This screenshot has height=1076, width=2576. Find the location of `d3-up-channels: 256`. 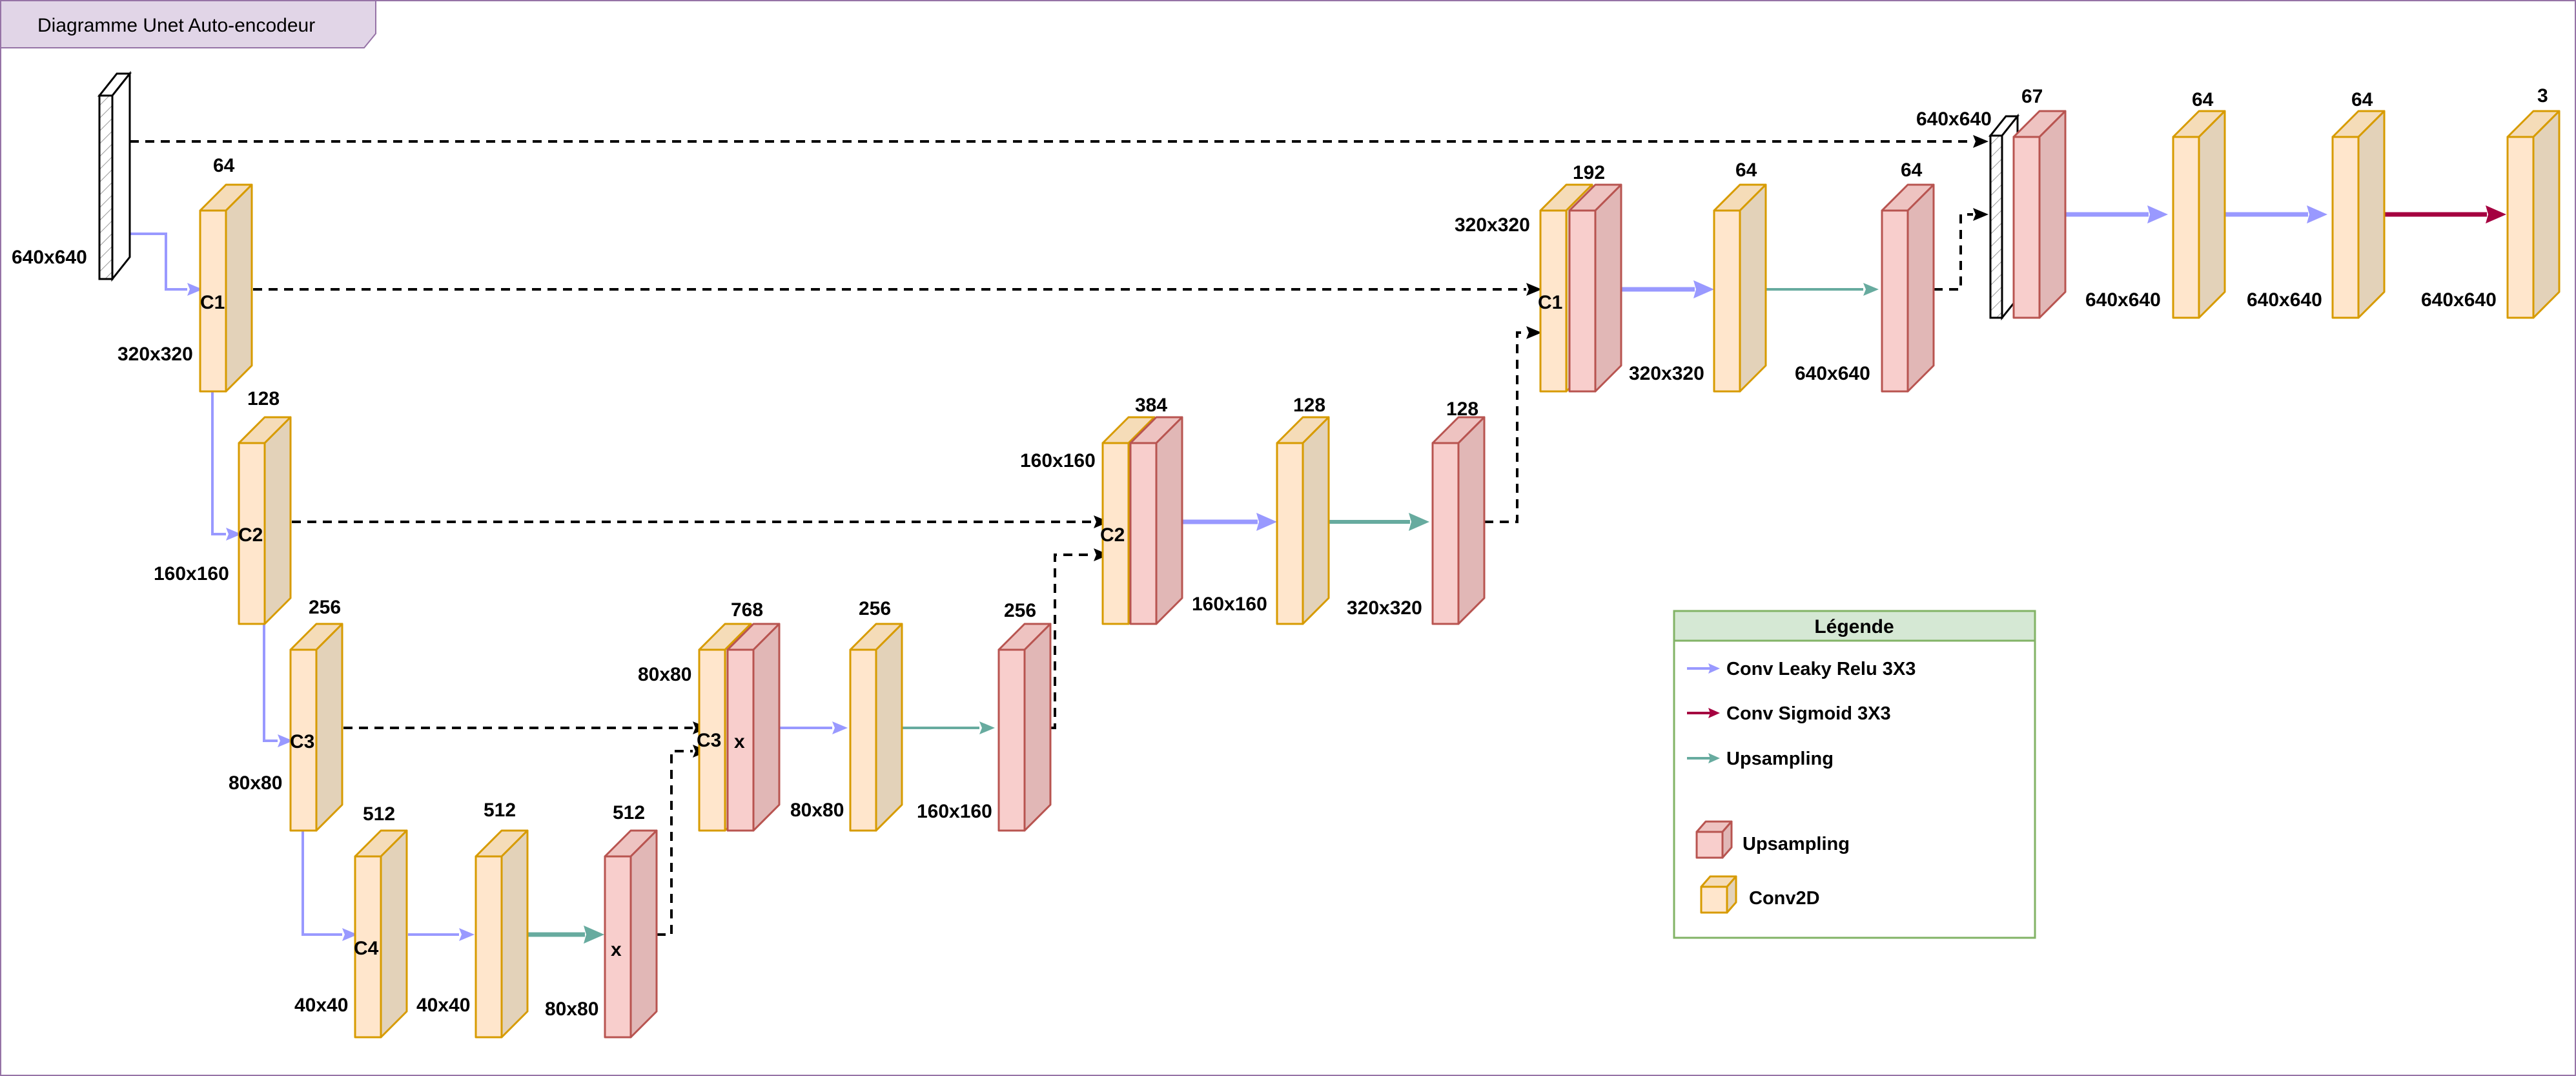

d3-up-channels: 256 is located at coordinates (1020, 610).